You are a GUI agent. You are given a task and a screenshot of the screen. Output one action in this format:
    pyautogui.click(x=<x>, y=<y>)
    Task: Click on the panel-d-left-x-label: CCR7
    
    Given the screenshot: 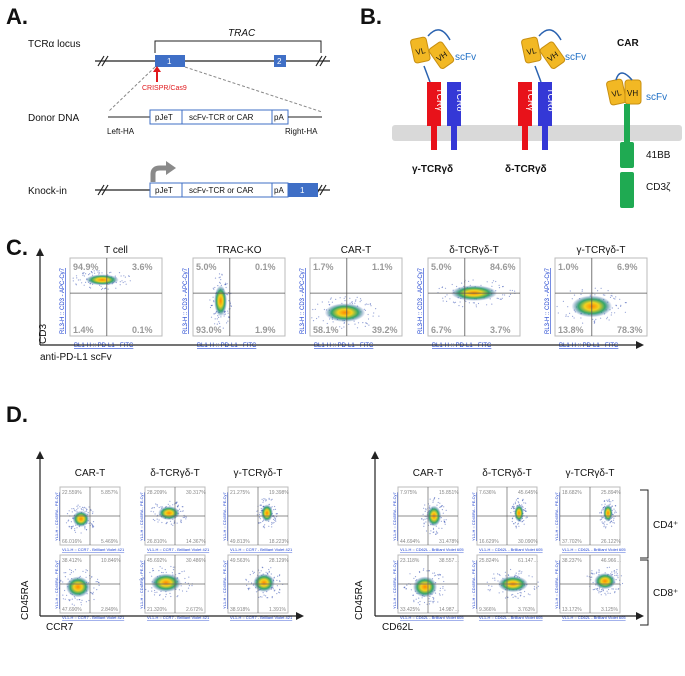 What is the action you would take?
    pyautogui.click(x=60, y=627)
    